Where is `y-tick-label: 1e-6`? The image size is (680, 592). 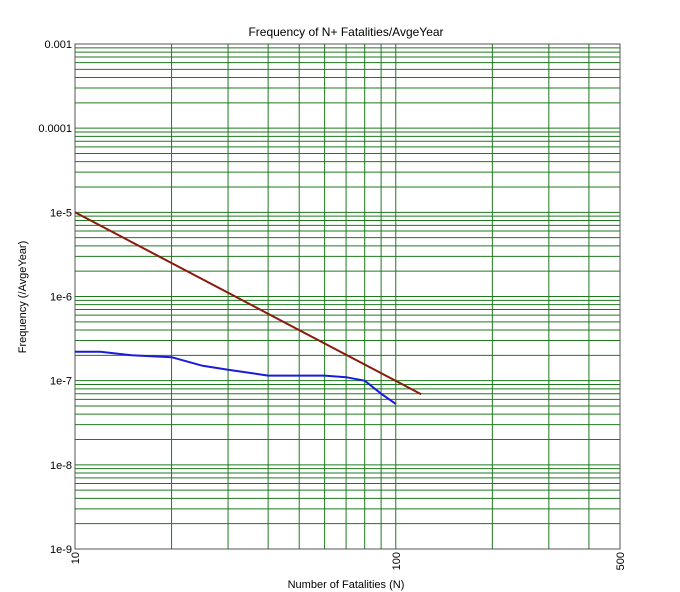
y-tick-label: 1e-6 is located at coordinates (61, 298).